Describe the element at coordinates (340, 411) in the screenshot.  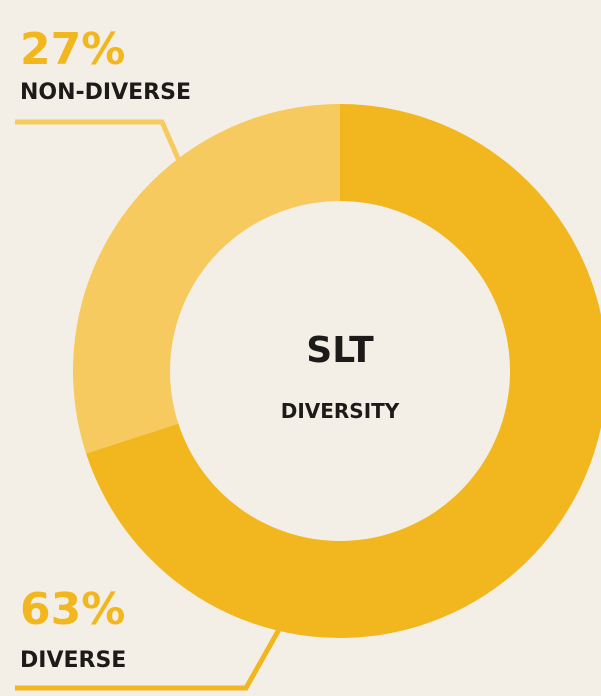
I see `chart-subtitle: DIVERSITY` at that location.